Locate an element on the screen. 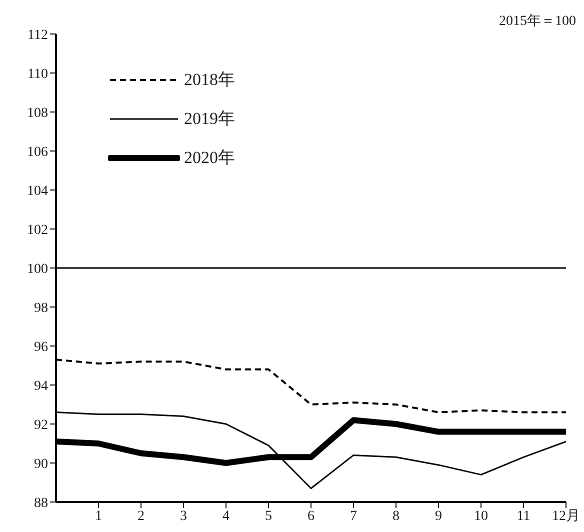  y-tick-label: 100 is located at coordinates (37, 269).